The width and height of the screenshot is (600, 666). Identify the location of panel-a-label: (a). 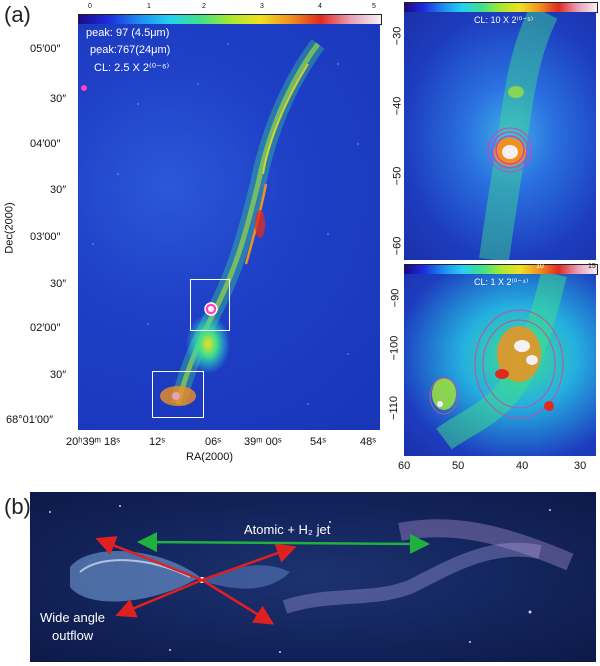
(17, 14).